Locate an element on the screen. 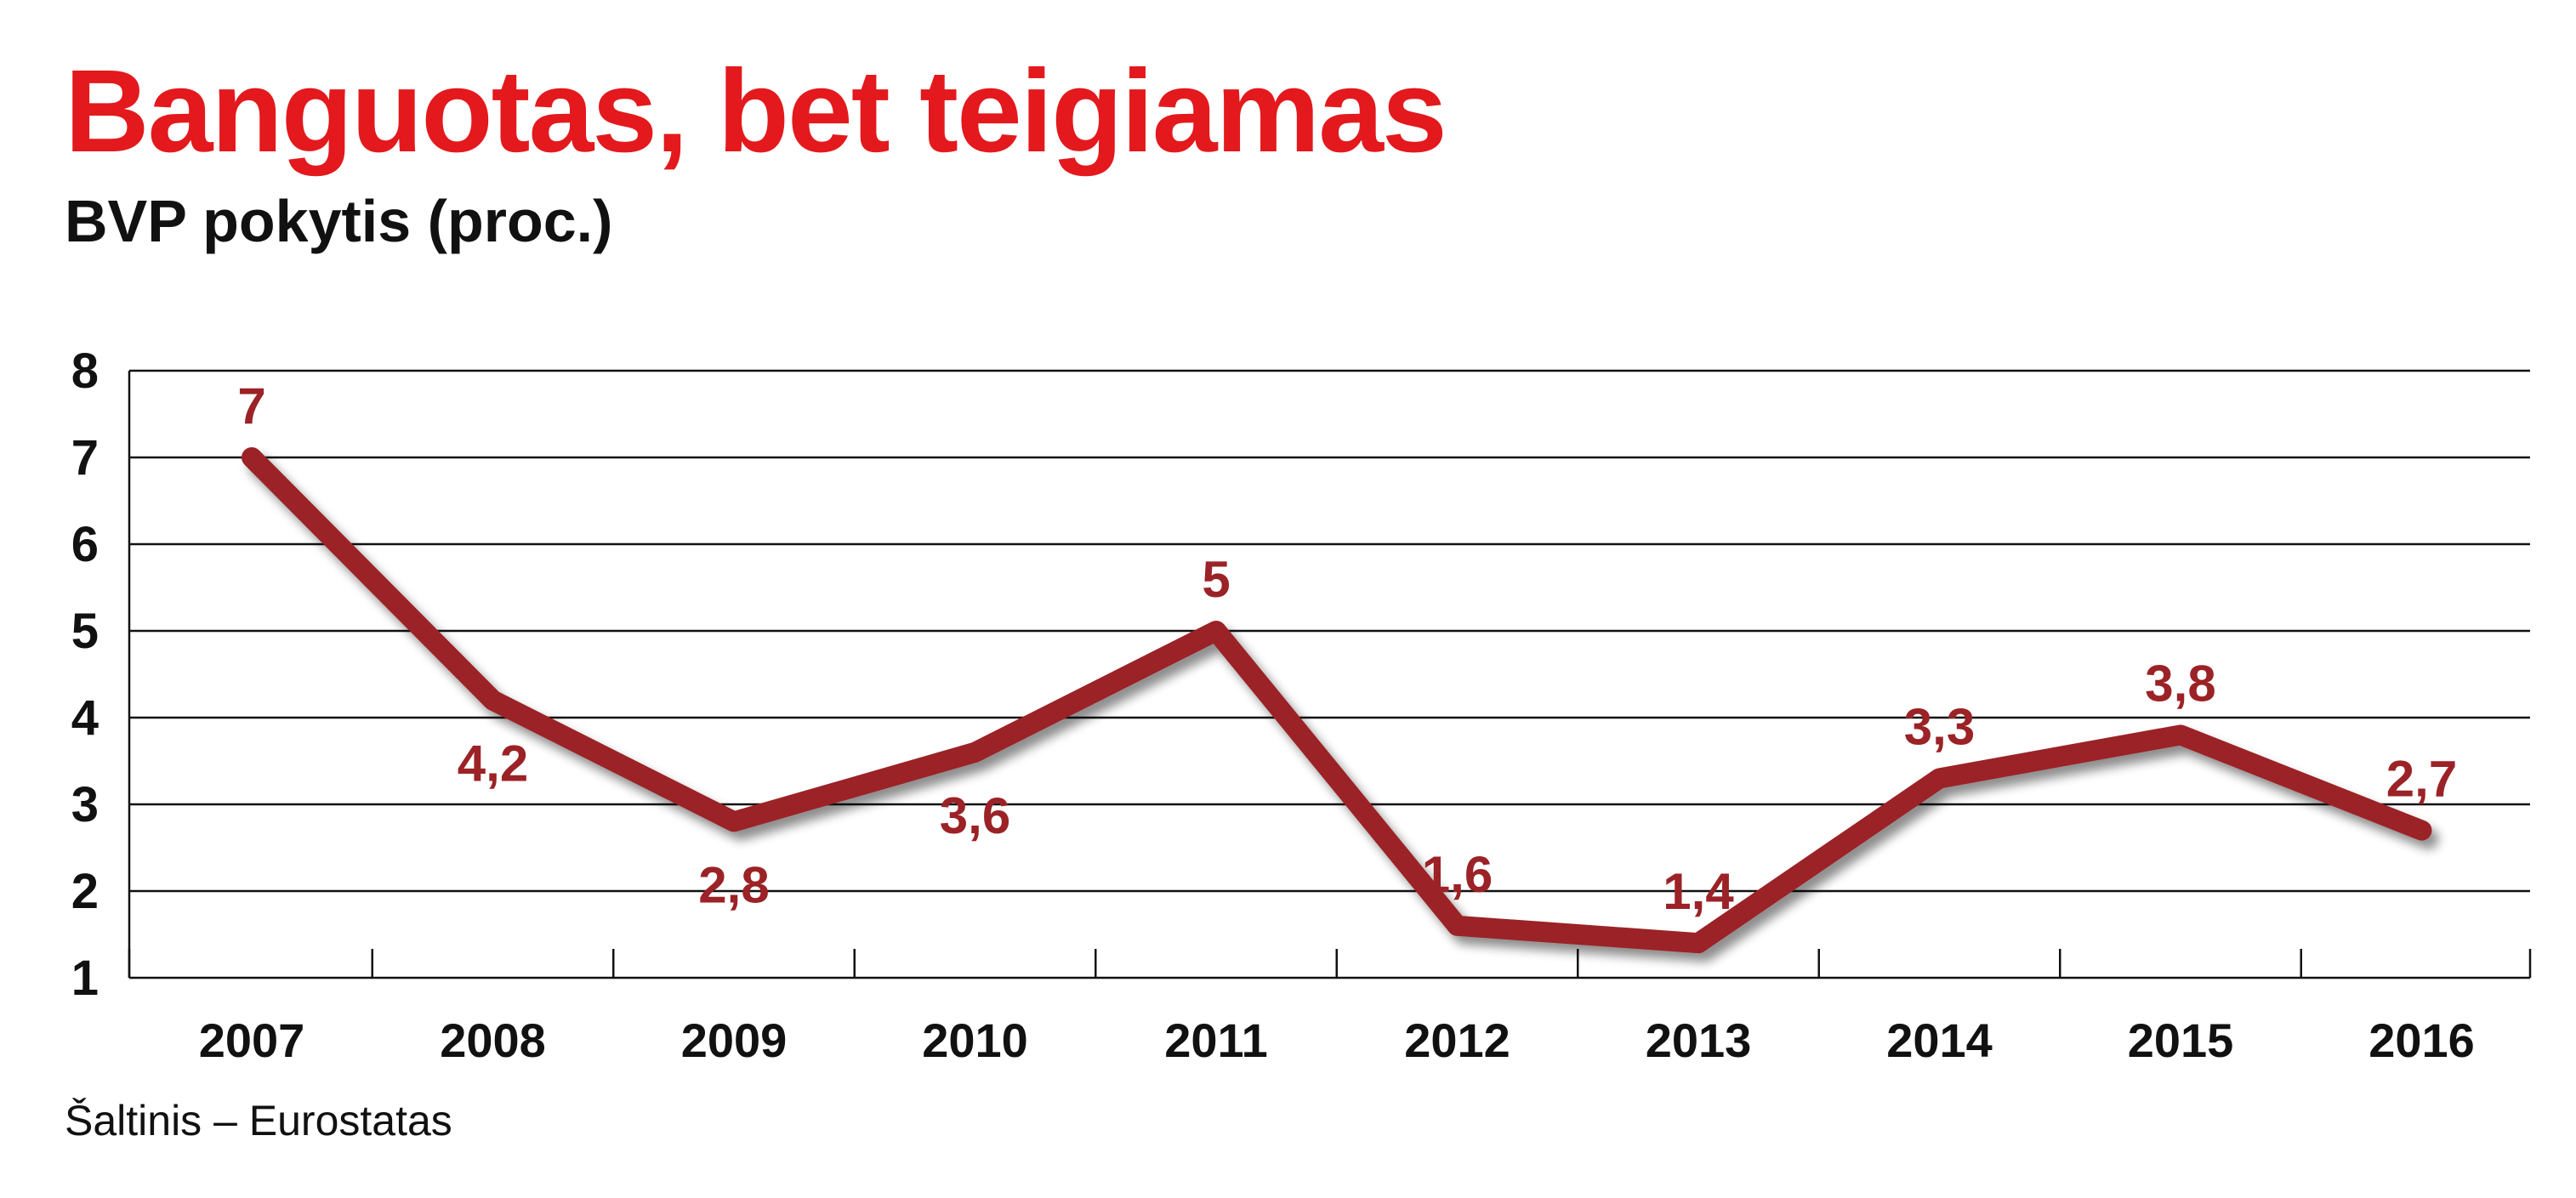 This screenshot has width=2576, height=1198. data-label: 5 is located at coordinates (1216, 579).